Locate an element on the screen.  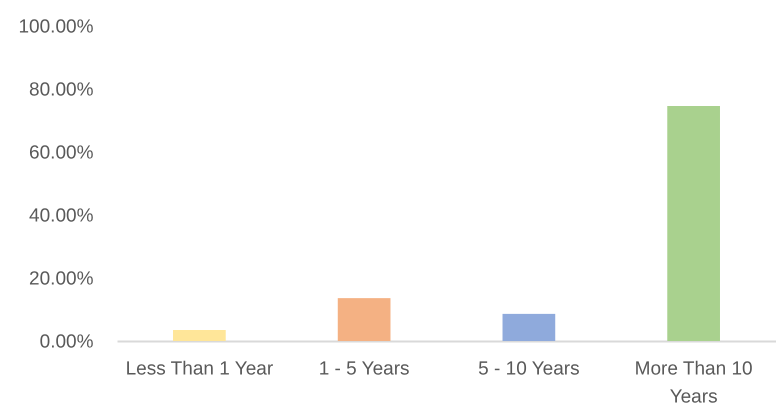
x-tick-label: 1 - 5 Years is located at coordinates (364, 369).